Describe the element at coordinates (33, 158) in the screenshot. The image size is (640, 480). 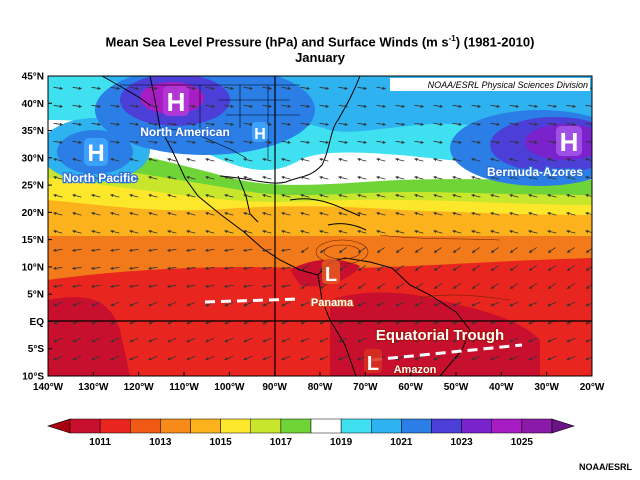
I see `lat-tick-label: 30°N` at that location.